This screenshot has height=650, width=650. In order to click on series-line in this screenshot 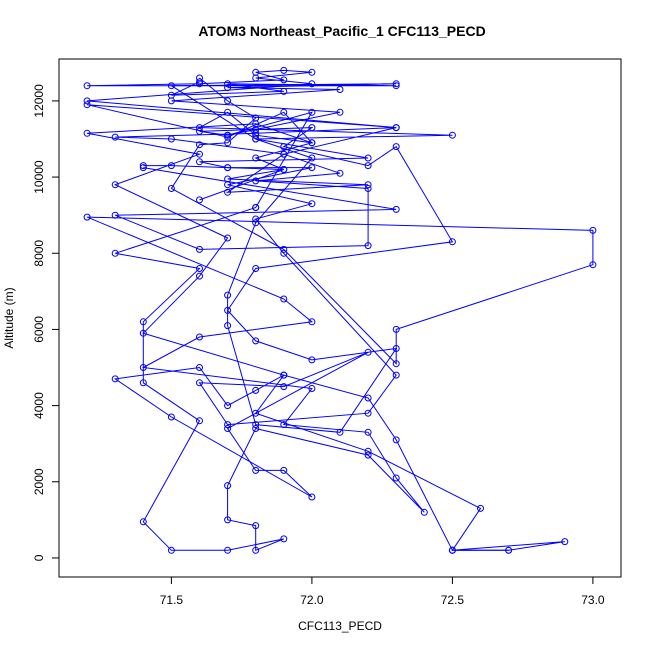, I will do `click(242, 159)`.